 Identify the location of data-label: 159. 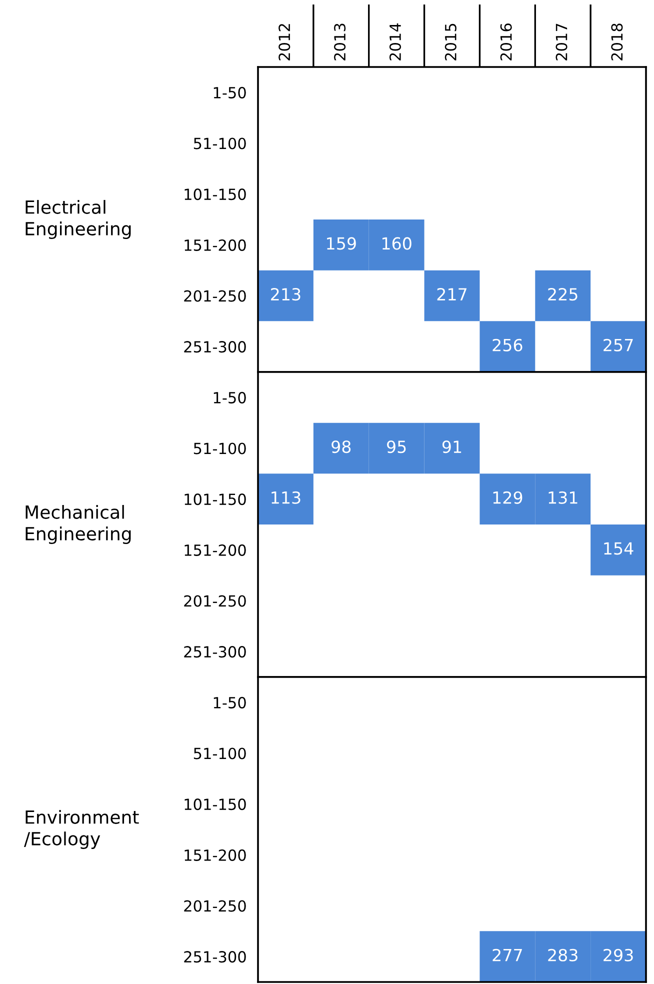
(341, 243).